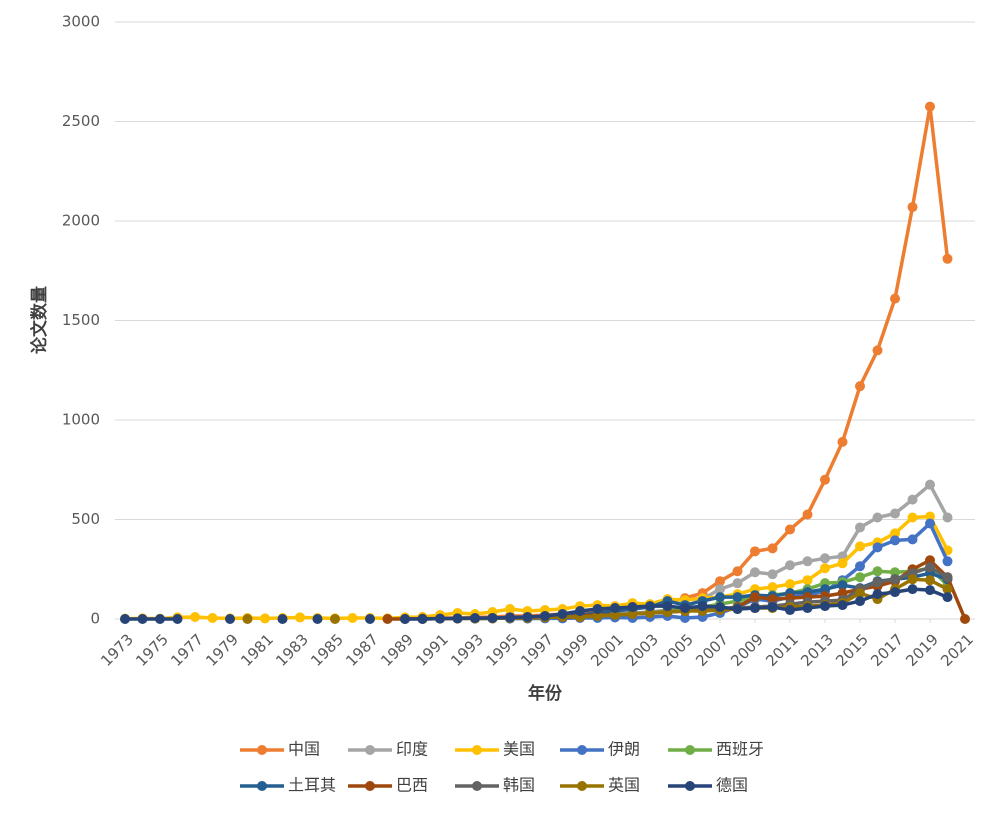 Image resolution: width=1004 pixels, height=815 pixels. What do you see at coordinates (362, 650) in the screenshot?
I see `x-tick-label: 1987` at bounding box center [362, 650].